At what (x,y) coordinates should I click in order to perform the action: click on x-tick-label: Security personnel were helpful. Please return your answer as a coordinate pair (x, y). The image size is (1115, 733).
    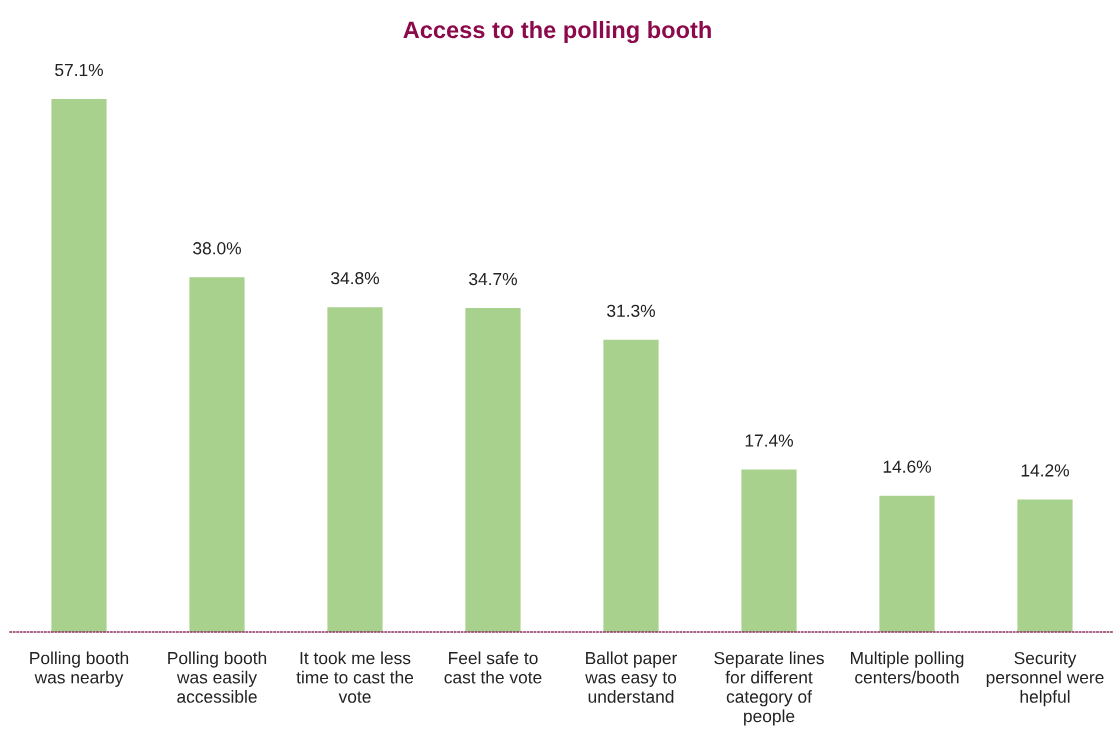
    Looking at the image, I should click on (1045, 679).